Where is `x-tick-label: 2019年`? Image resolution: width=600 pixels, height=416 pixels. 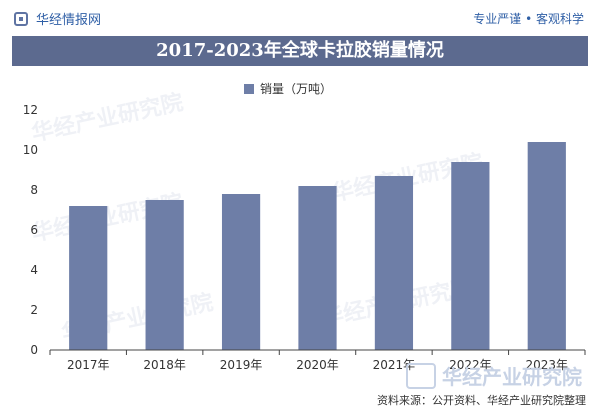
x-tick-label: 2019年 is located at coordinates (241, 365).